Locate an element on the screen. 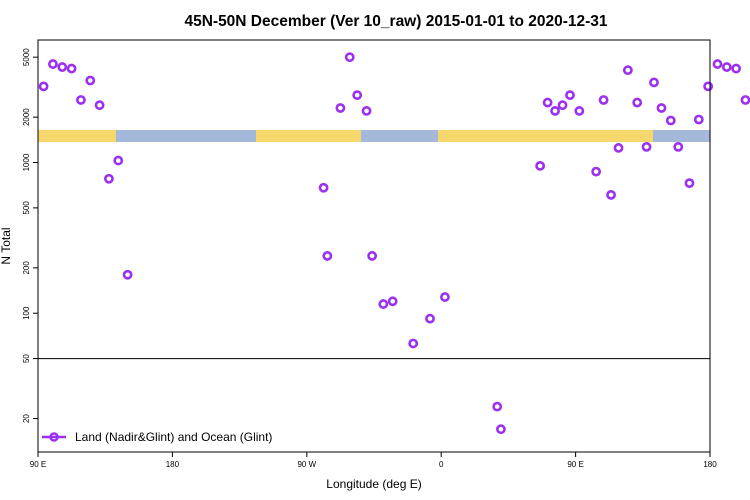  y-tick-label: 20 is located at coordinates (26, 418).